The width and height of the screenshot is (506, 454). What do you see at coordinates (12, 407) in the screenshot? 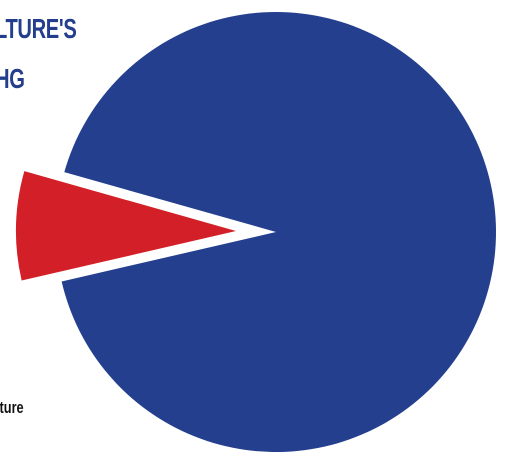
I see `slice-label-agriculture: lture` at bounding box center [12, 407].